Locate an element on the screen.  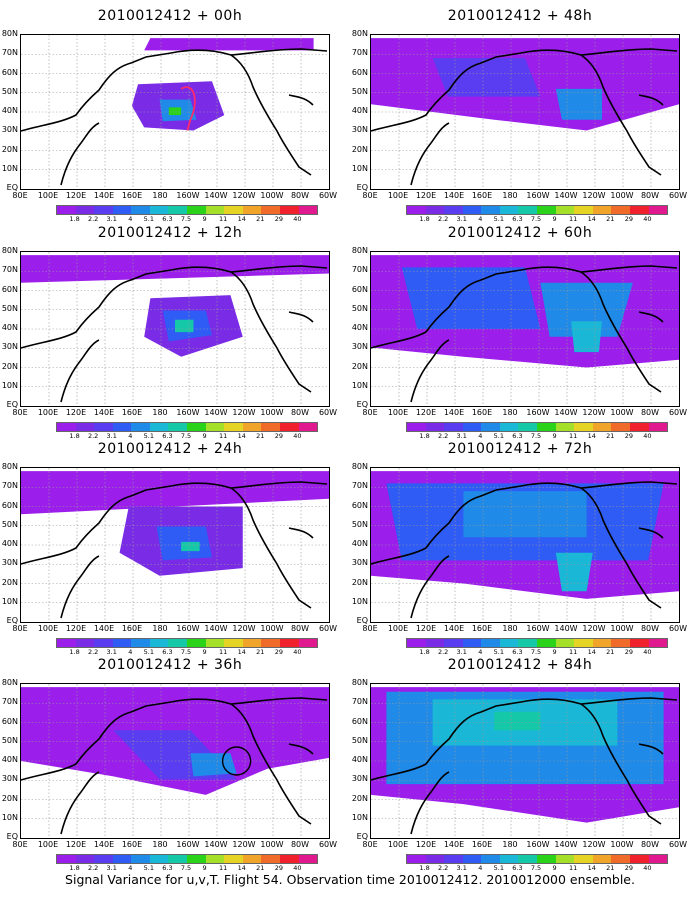
lat-label: 20N is located at coordinates (9, 366).